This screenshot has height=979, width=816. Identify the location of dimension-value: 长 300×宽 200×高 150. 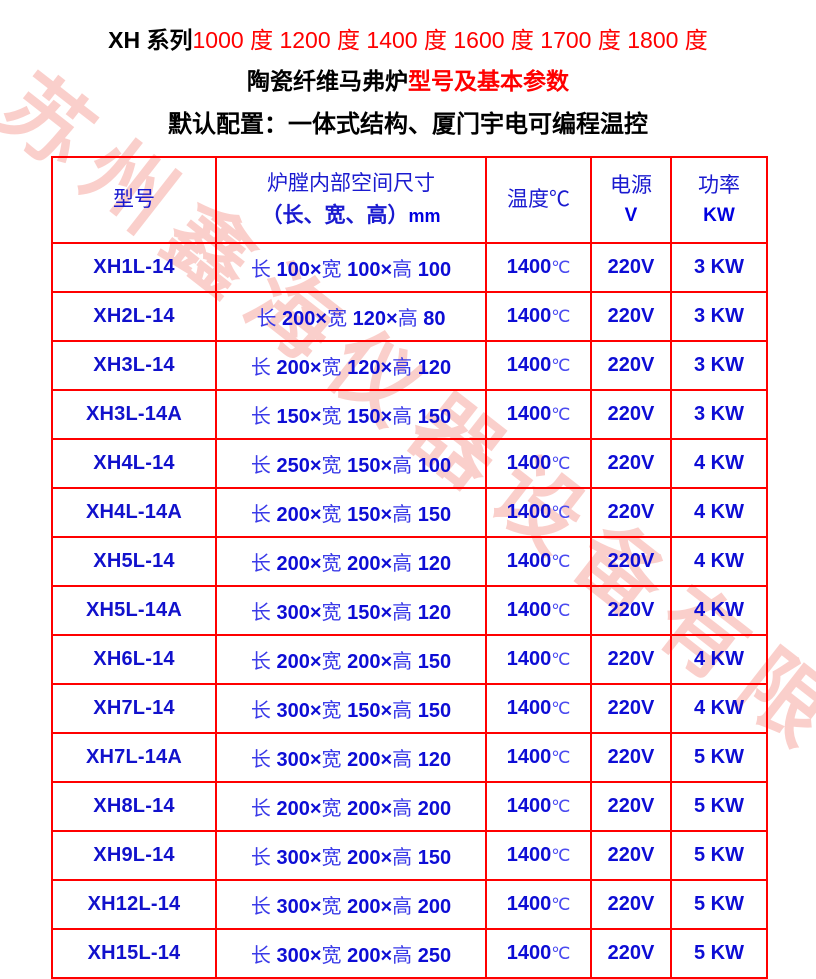
(351, 858).